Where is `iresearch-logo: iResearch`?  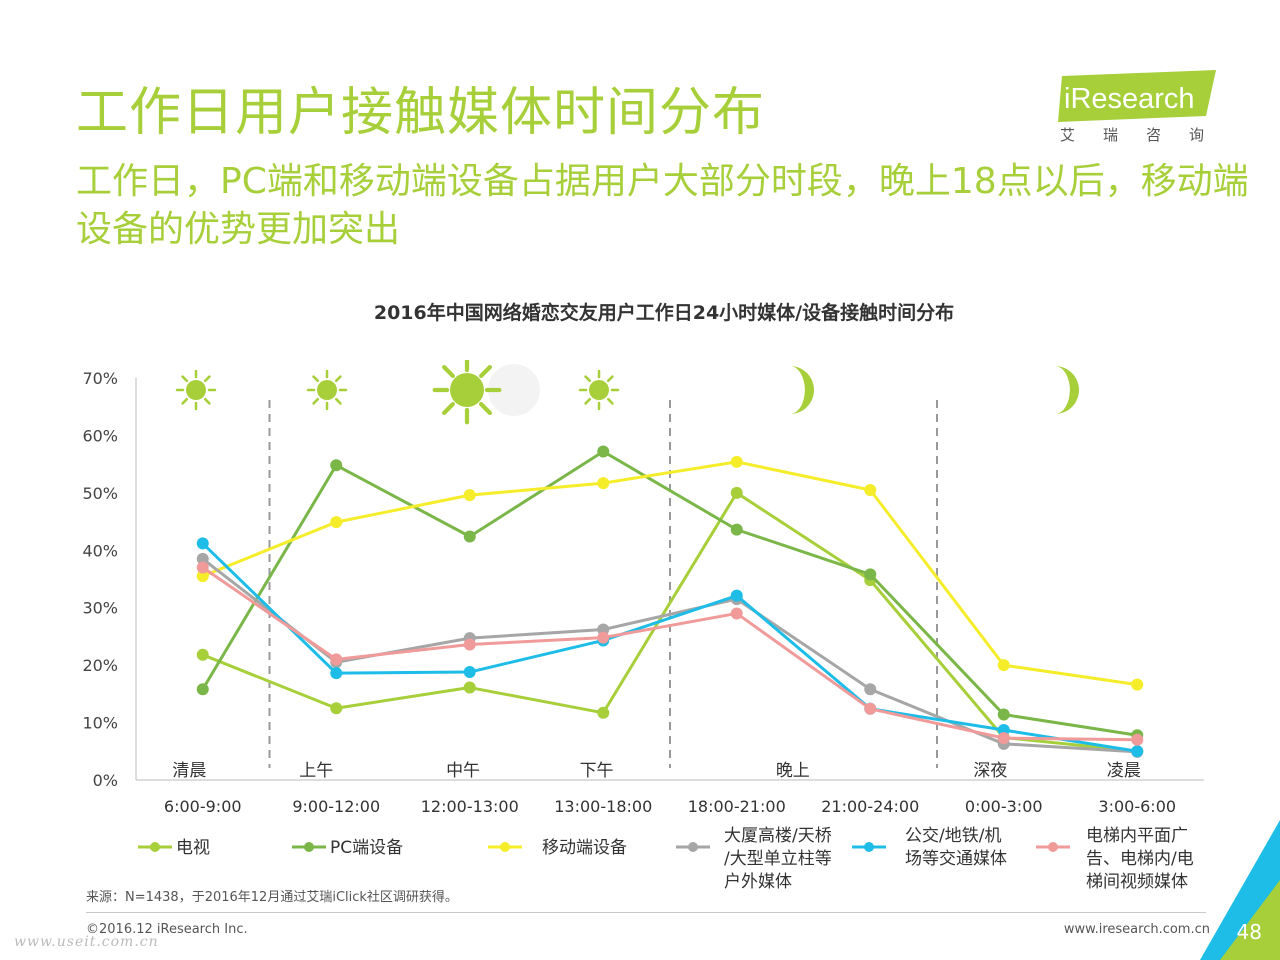
iresearch-logo: iResearch is located at coordinates (1137, 96).